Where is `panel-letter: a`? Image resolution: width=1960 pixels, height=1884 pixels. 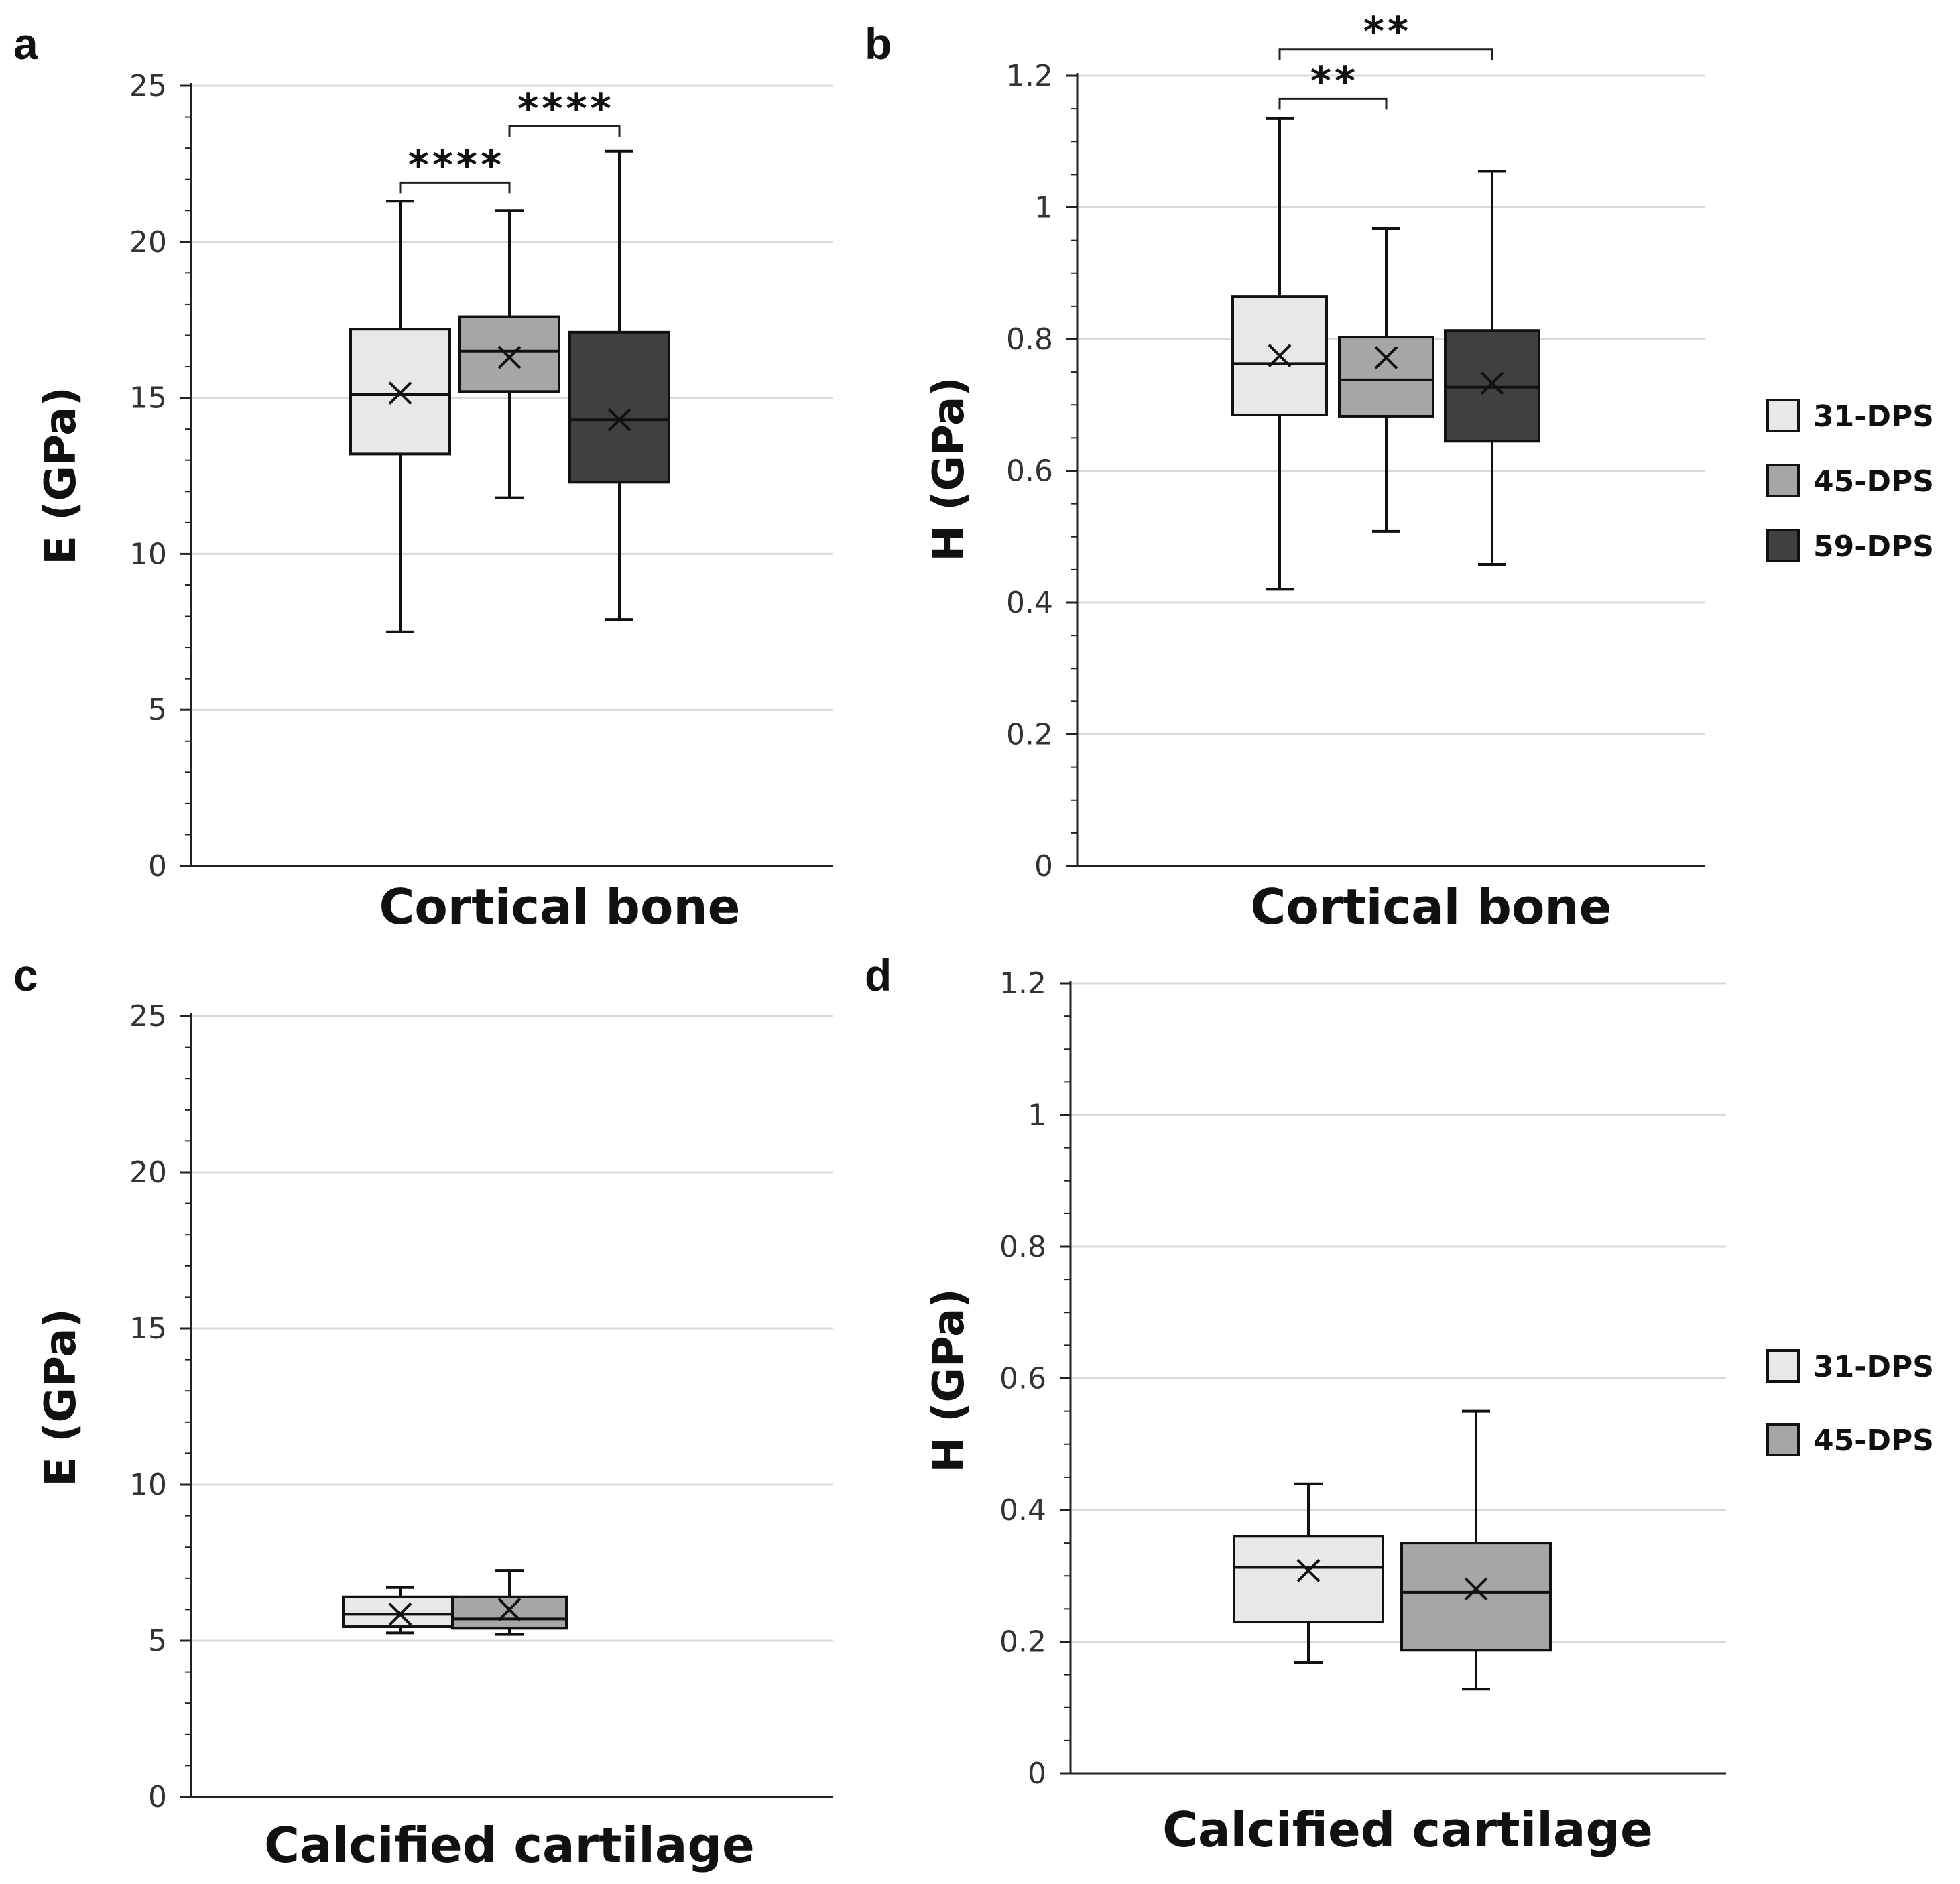 panel-letter: a is located at coordinates (26, 43).